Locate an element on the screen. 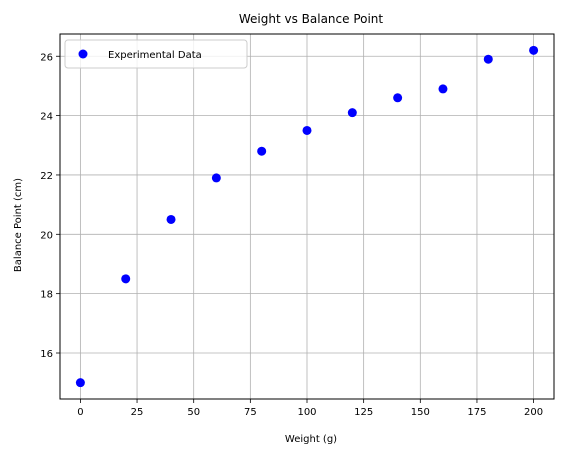 The image size is (563, 455). x-tick-label: 175 is located at coordinates (476, 412).